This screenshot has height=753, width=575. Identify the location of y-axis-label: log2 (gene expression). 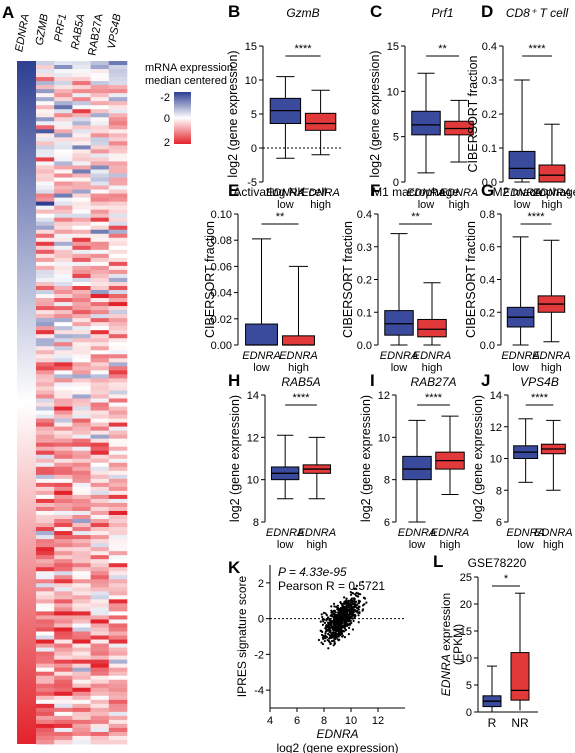
(233, 113).